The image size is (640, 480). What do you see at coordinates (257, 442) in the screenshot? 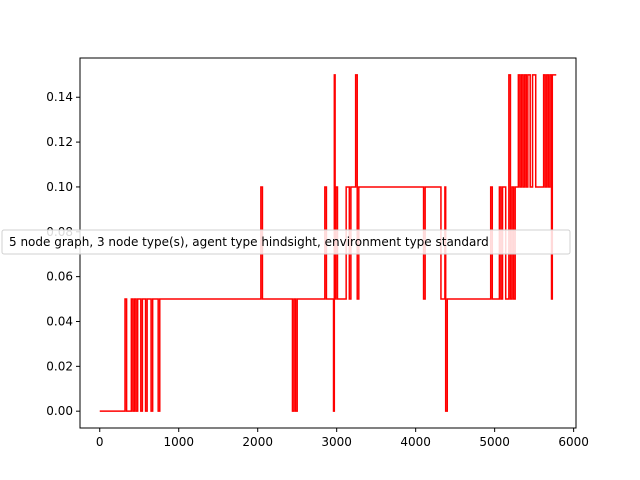
I see `x-tick-label: 2000` at bounding box center [257, 442].